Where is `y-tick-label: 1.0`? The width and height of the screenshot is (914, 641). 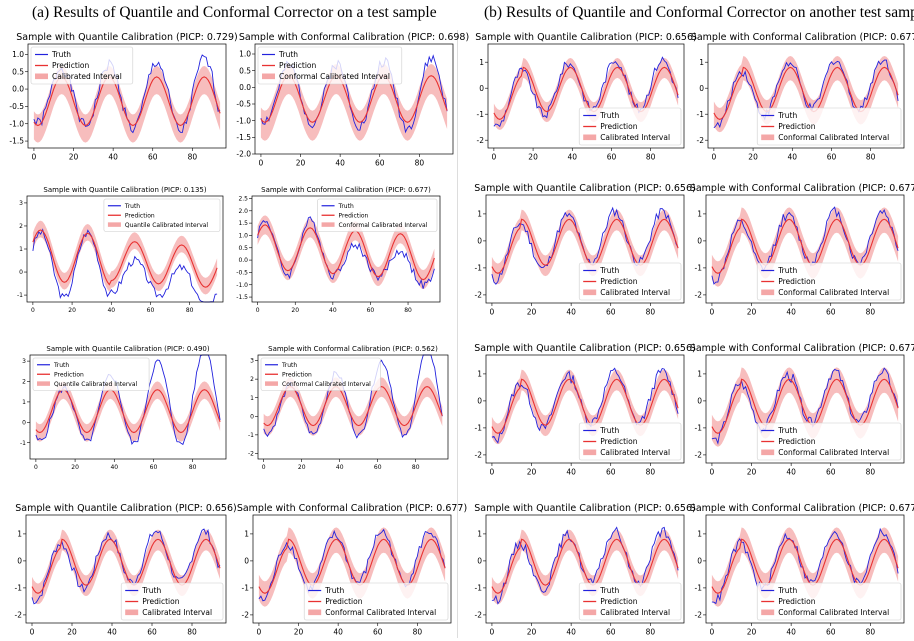
y-tick-label: 1.0 is located at coordinates (245, 54).